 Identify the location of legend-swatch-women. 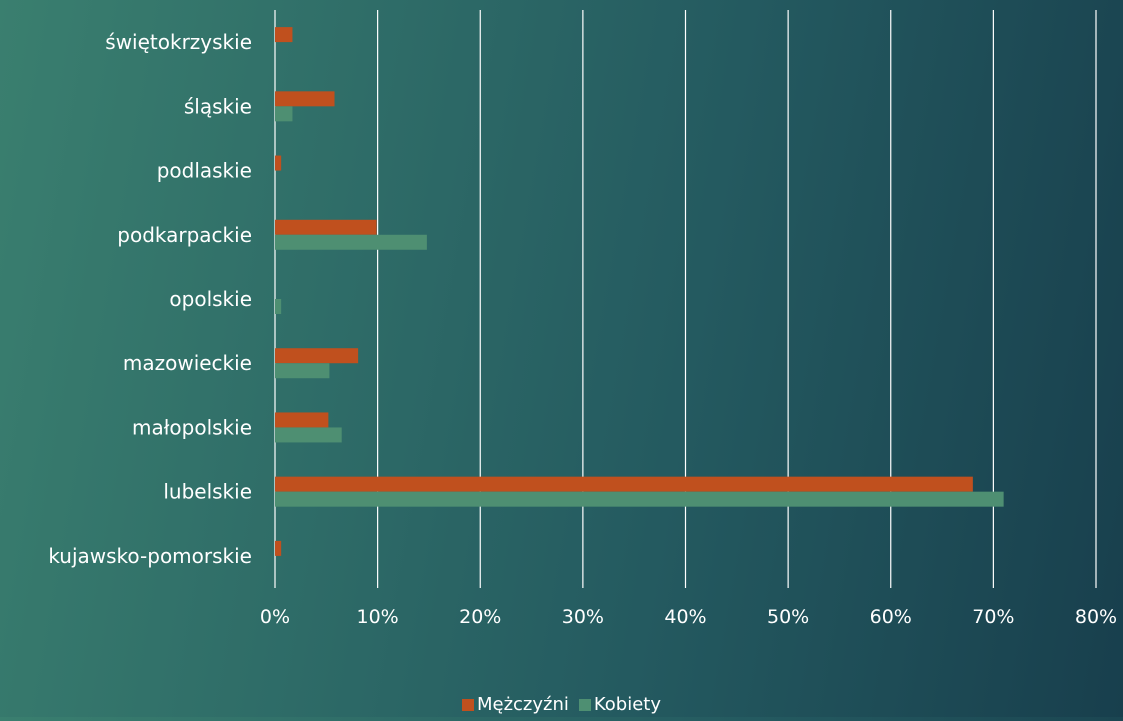
(584, 704).